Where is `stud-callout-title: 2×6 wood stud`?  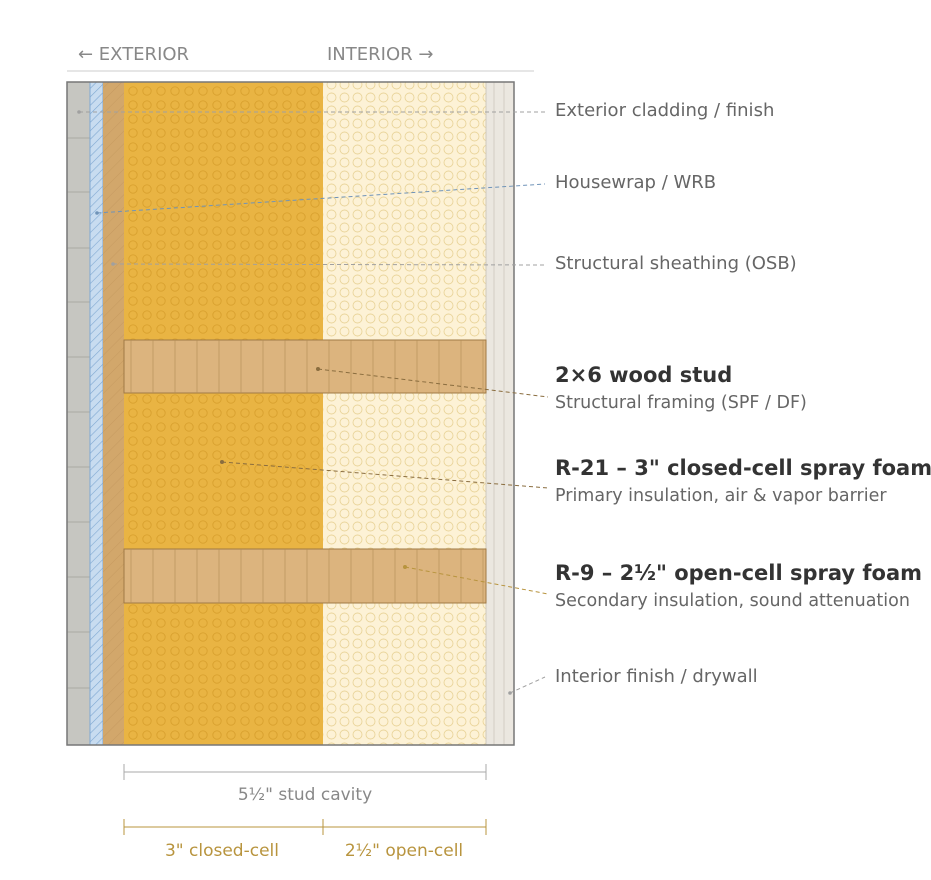
stud-callout-title: 2×6 wood stud is located at coordinates (644, 375).